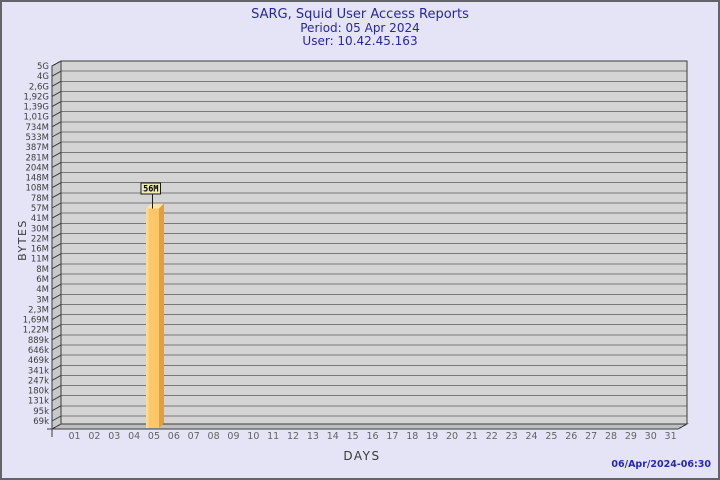  What do you see at coordinates (154, 206) in the screenshot?
I see `bar-top-face` at bounding box center [154, 206].